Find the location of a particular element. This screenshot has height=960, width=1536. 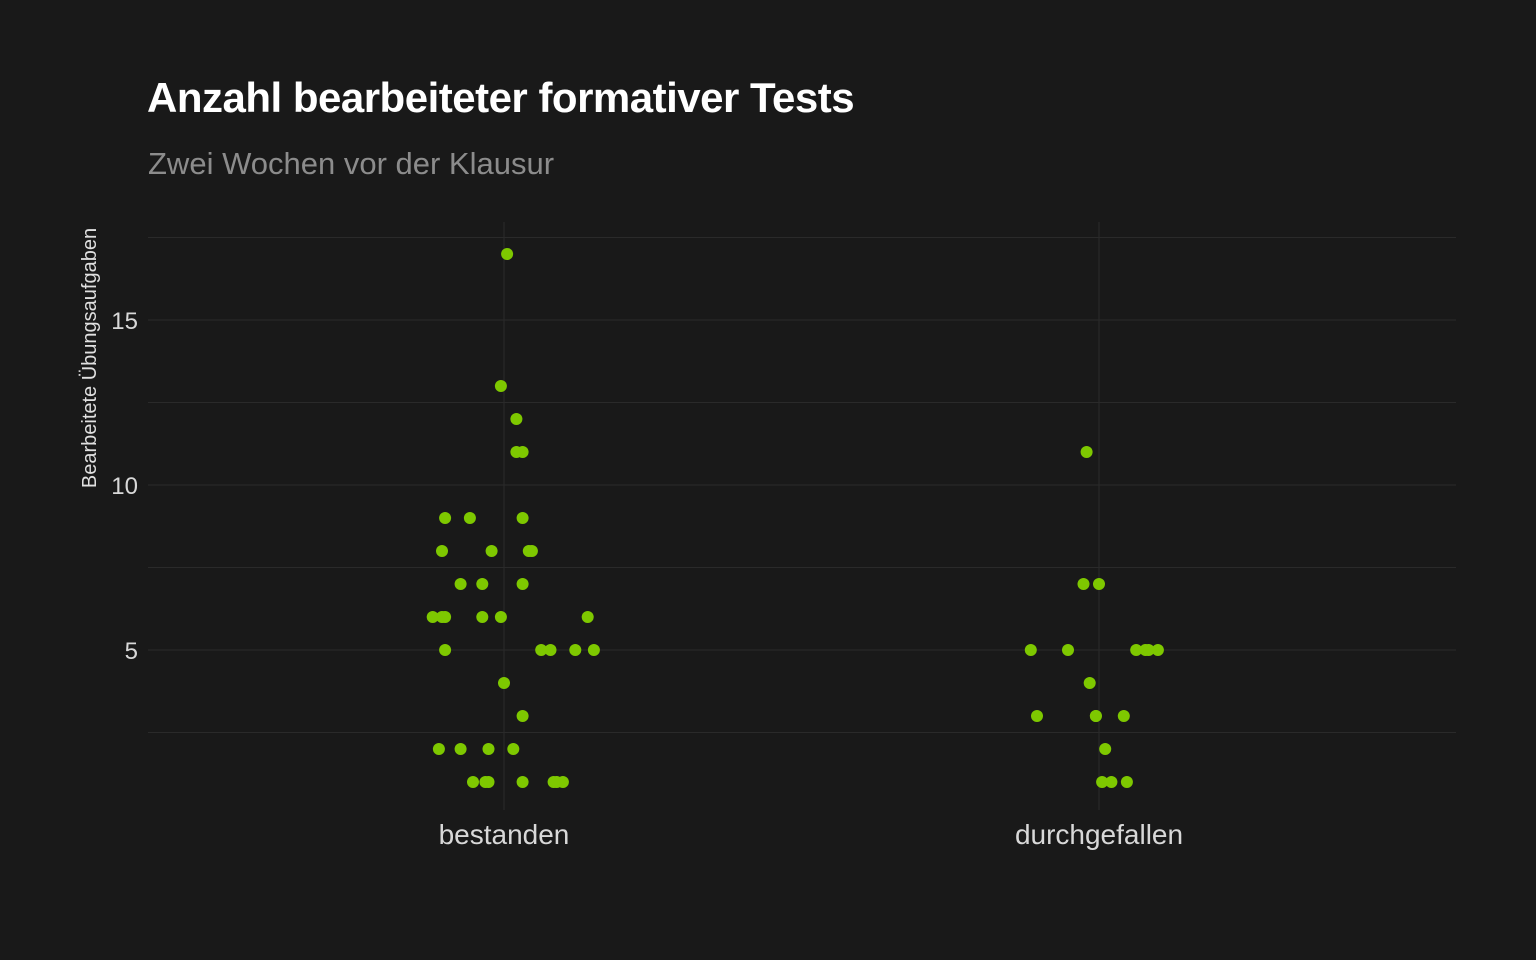

chart-title: Anzahl bearbeiteter formativer Tests is located at coordinates (501, 97).